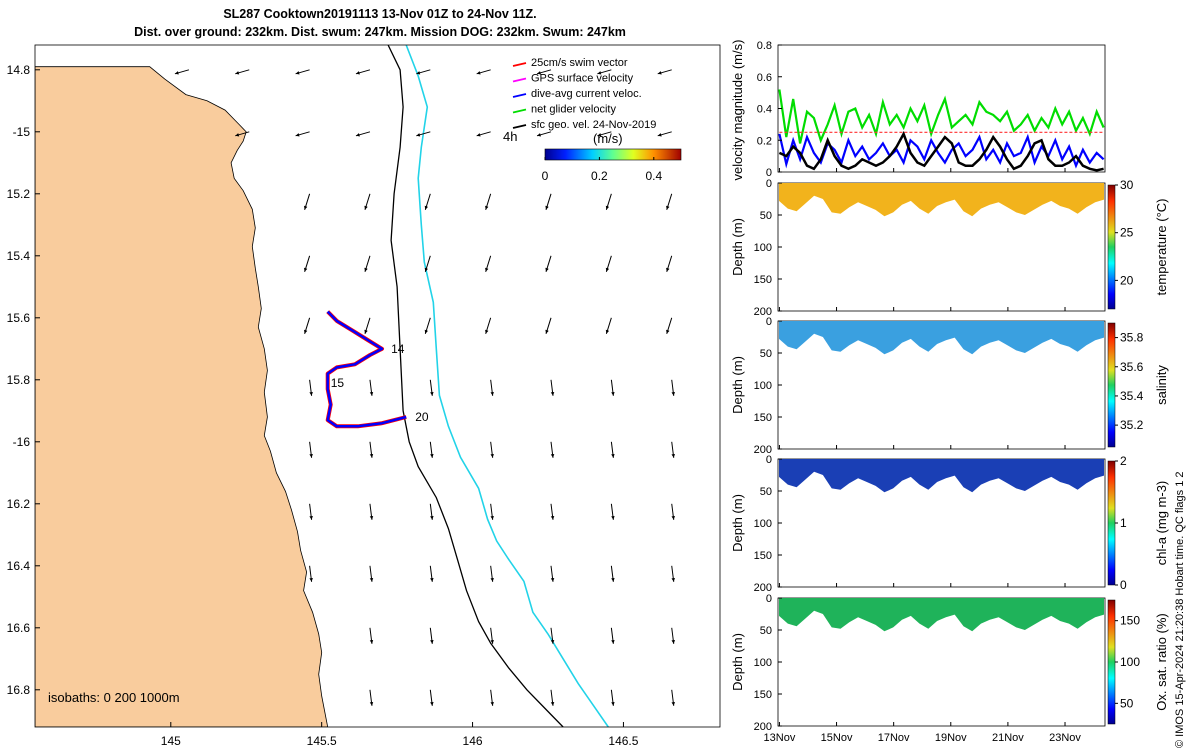 This screenshot has height=750, width=1200. What do you see at coordinates (1127, 703) in the screenshot?
I see `section-colorbar-tick-label: 50` at bounding box center [1127, 703].